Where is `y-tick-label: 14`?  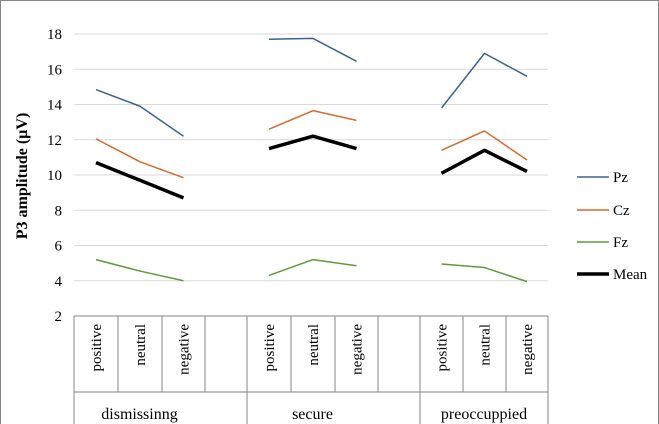
y-tick-label: 14 is located at coordinates (55, 106).